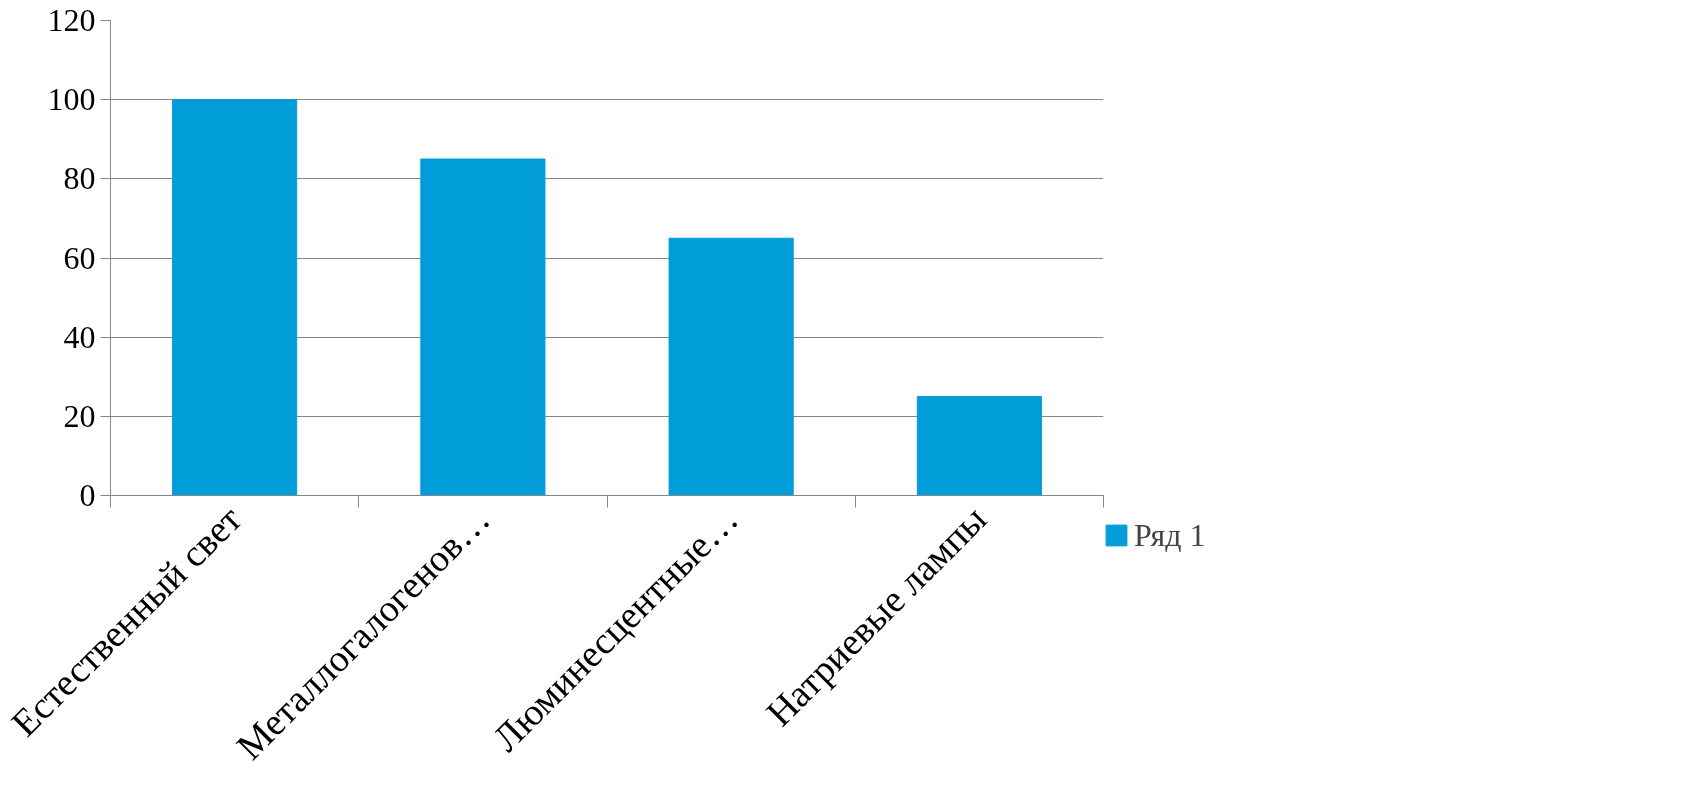  Describe the element at coordinates (79, 257) in the screenshot. I see `y-tick-label: 60` at that location.